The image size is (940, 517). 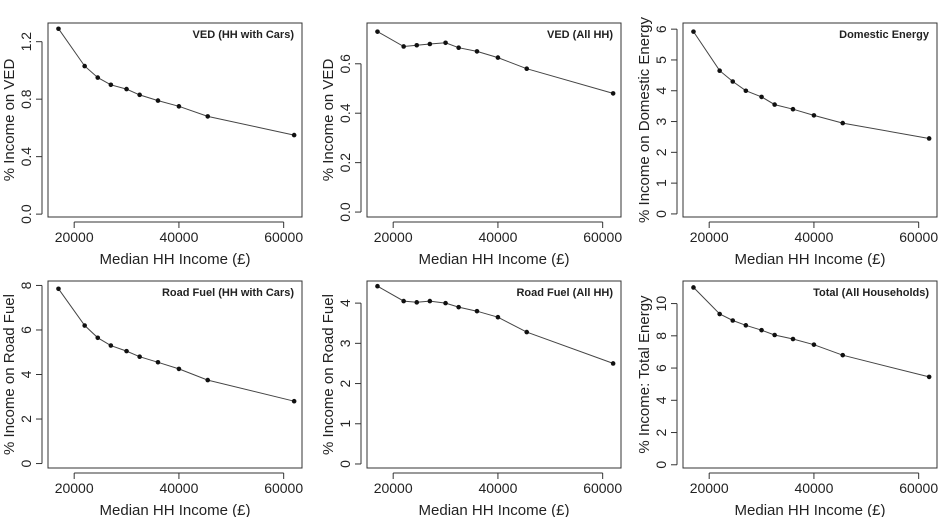 I want to click on y-tick-label: 1.2, so click(x=26, y=42).